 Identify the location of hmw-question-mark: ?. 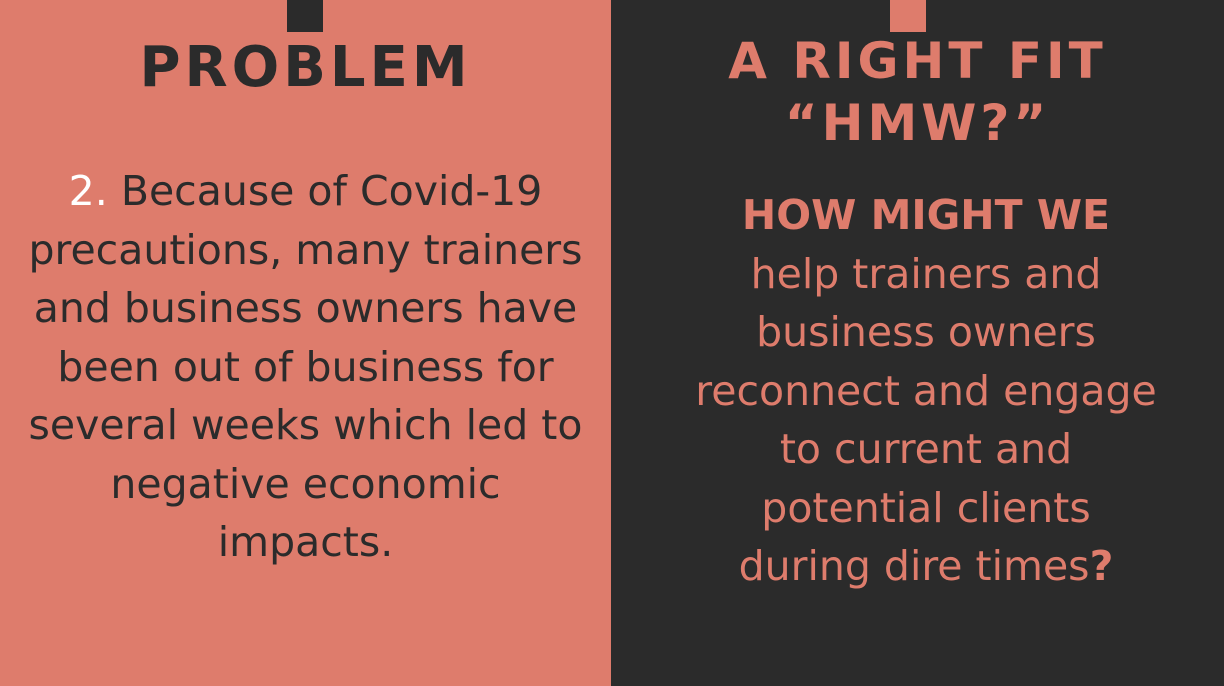
(1101, 566).